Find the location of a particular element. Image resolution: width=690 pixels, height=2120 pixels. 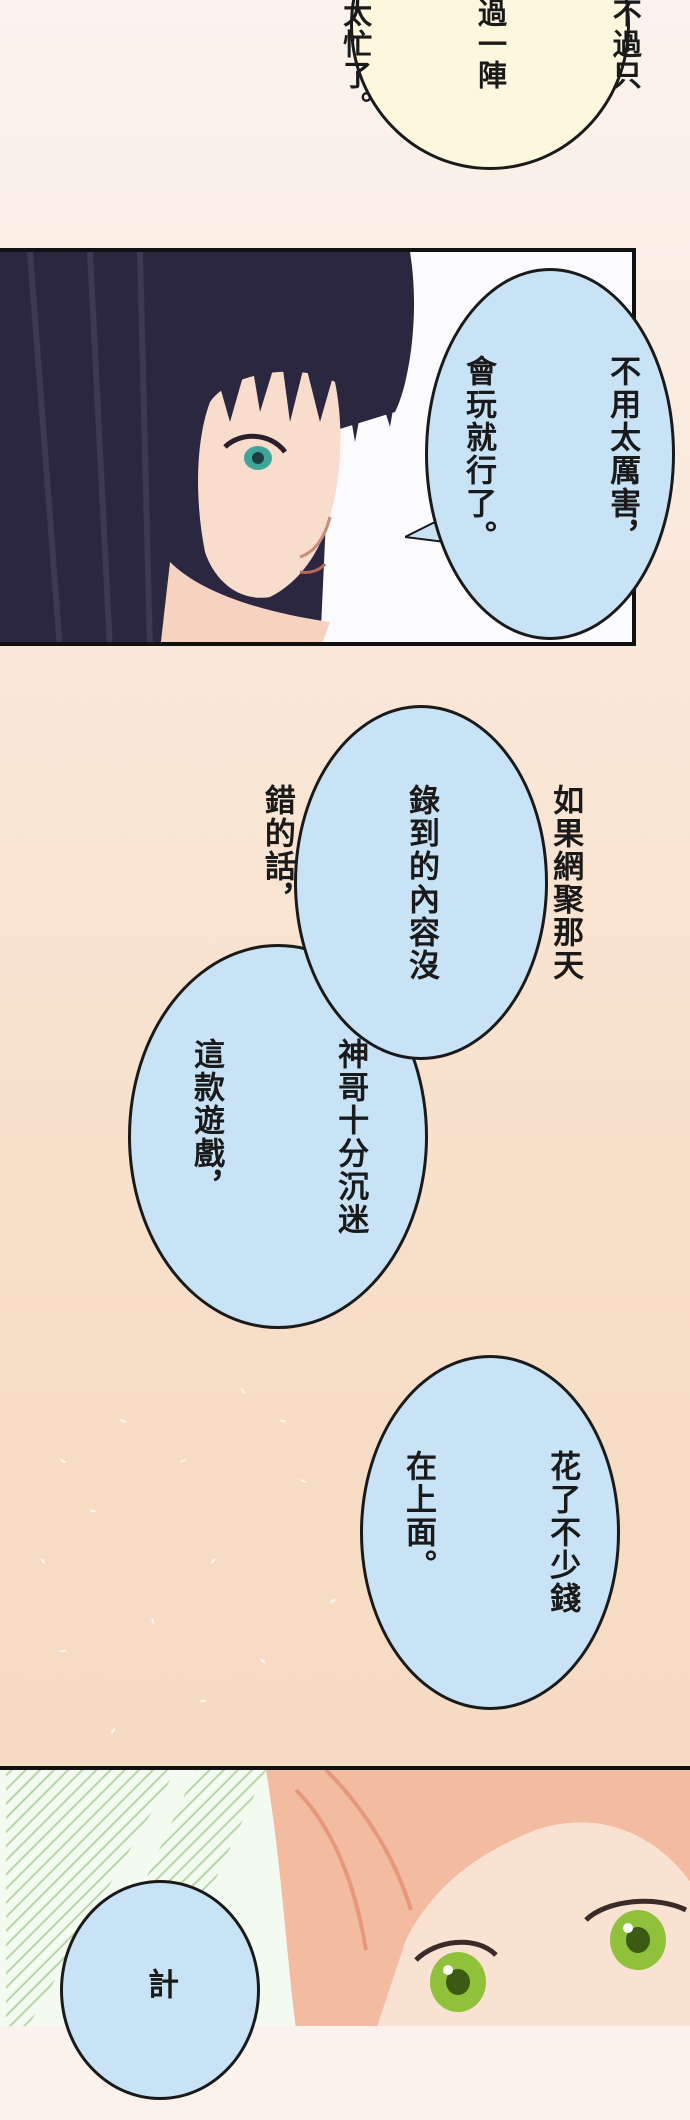

speech-bubble-1-text: 不過只 過一陣 太忙了。 is located at coordinates (490, 61).